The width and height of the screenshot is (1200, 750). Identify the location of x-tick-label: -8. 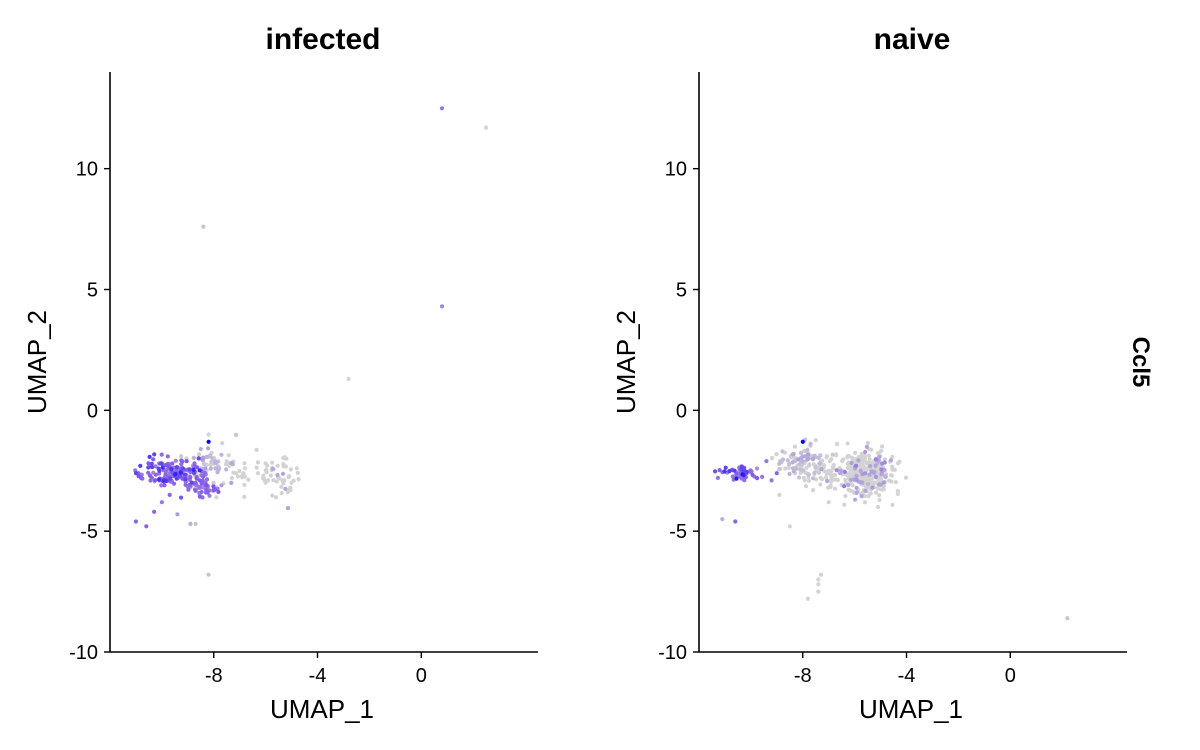
(803, 676).